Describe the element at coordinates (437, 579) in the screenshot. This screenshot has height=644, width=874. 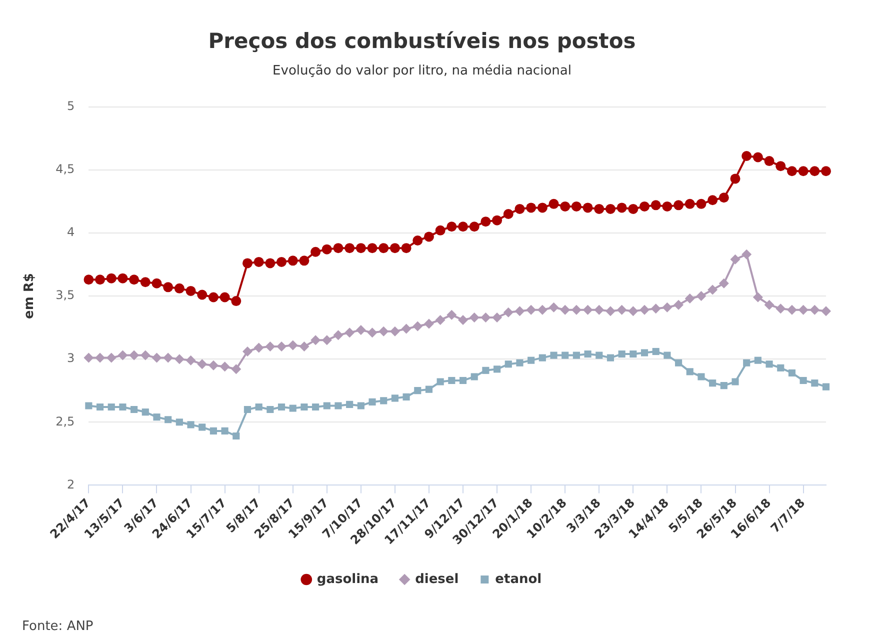
I see `legend-label: diesel` at that location.